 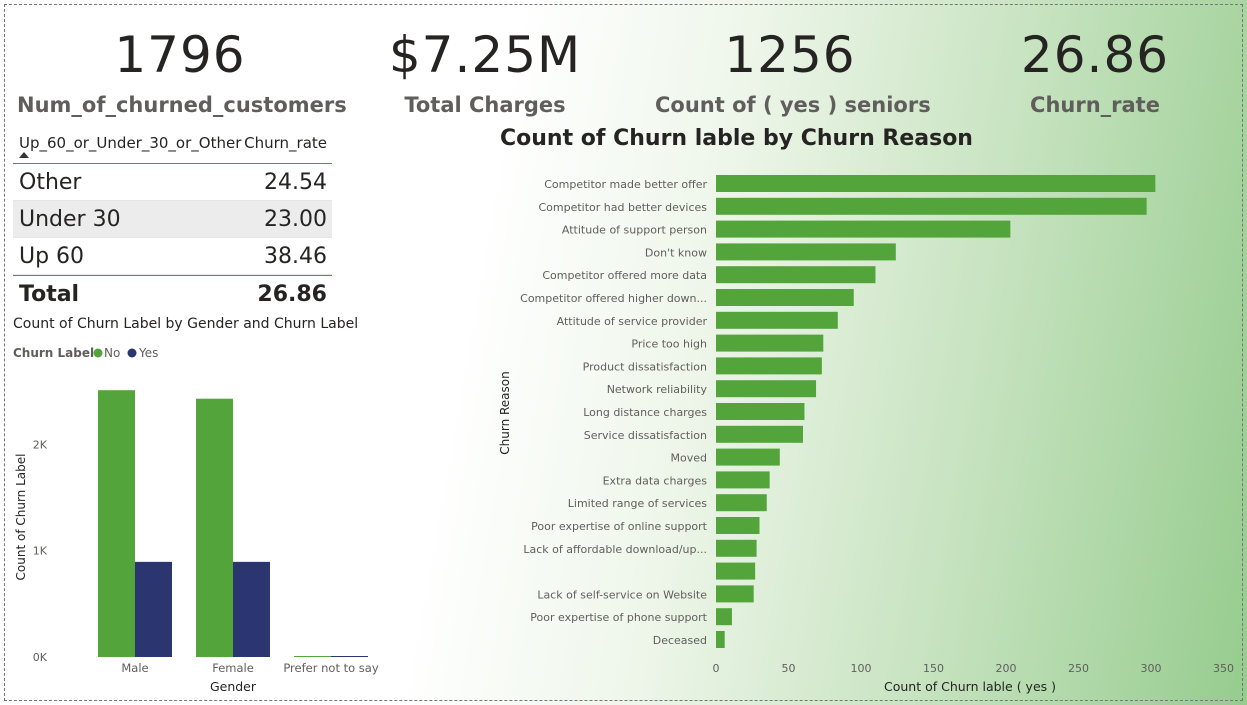 I want to click on table-cell-label: Under 30, so click(x=70, y=219).